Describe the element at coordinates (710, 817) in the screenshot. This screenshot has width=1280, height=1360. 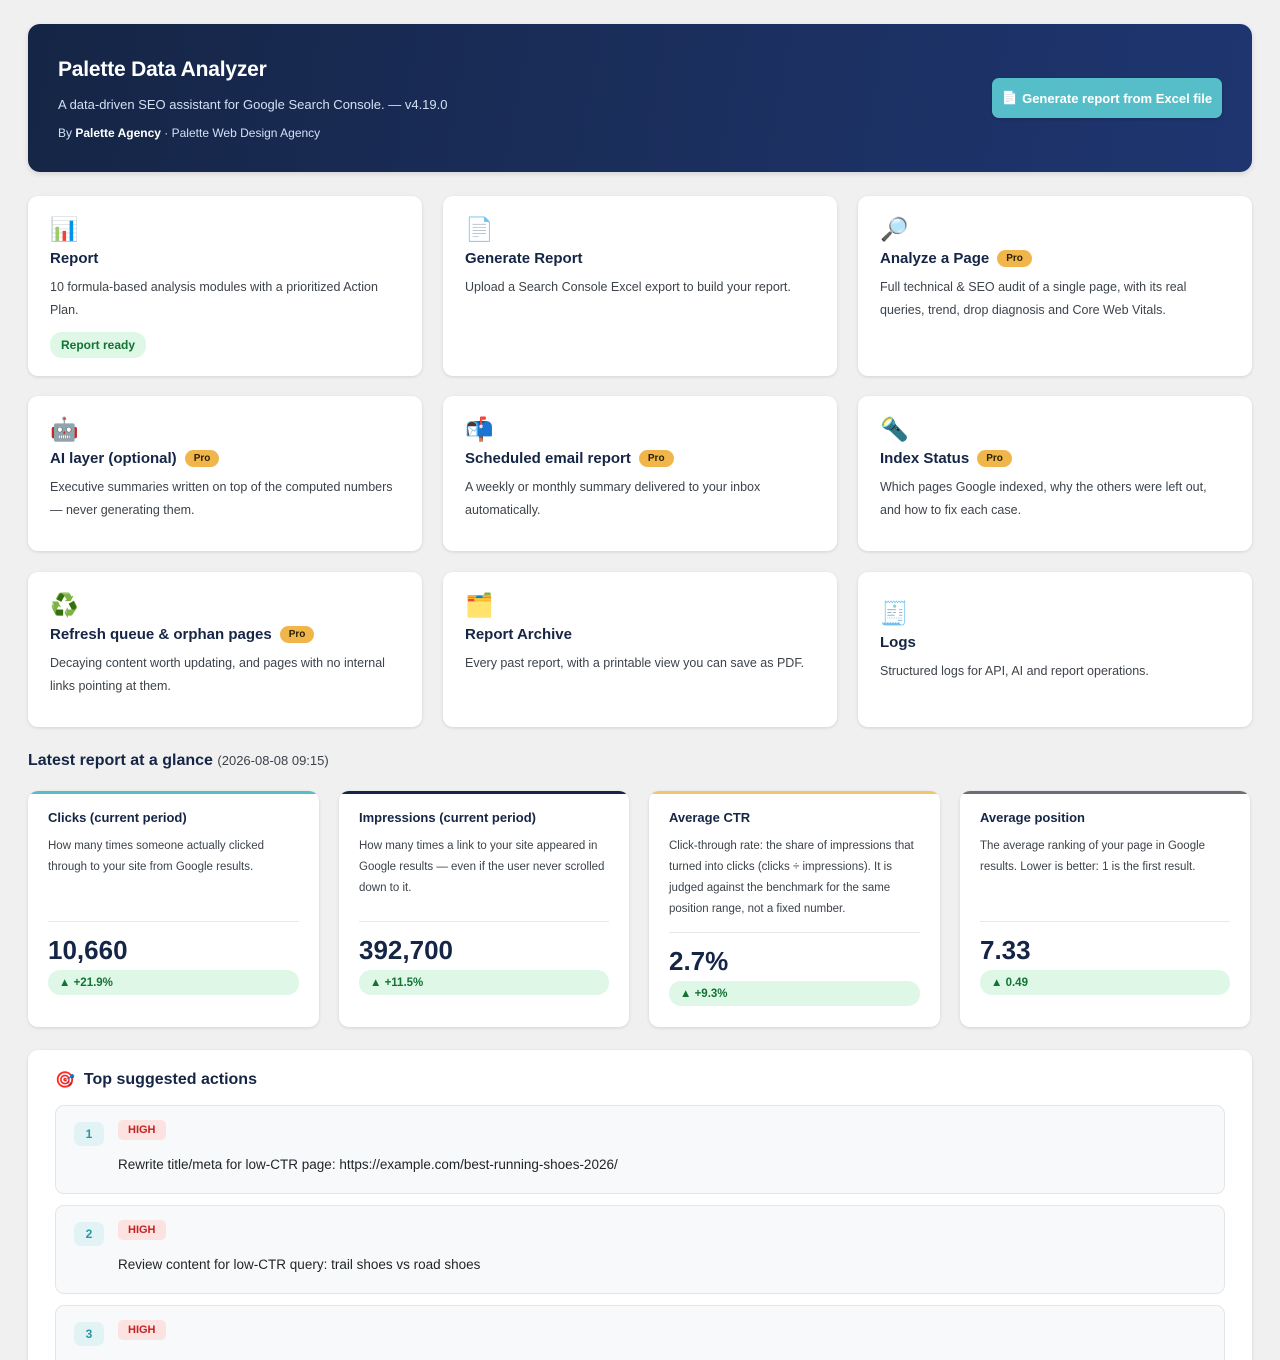
I see `kpi-title: Average CTR` at that location.